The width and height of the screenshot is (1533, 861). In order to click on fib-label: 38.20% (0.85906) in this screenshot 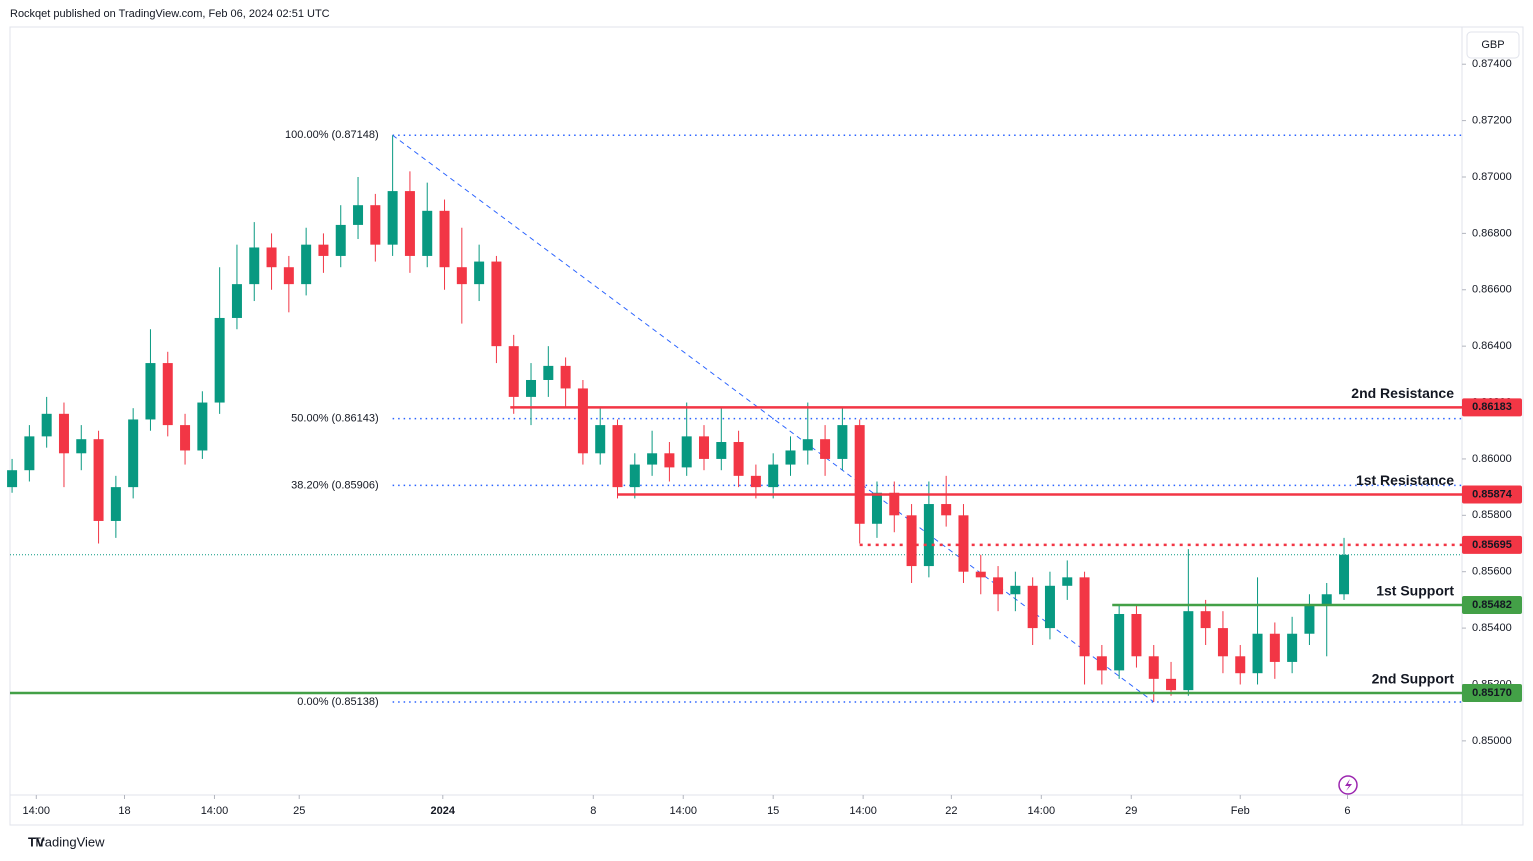, I will do `click(334, 485)`.